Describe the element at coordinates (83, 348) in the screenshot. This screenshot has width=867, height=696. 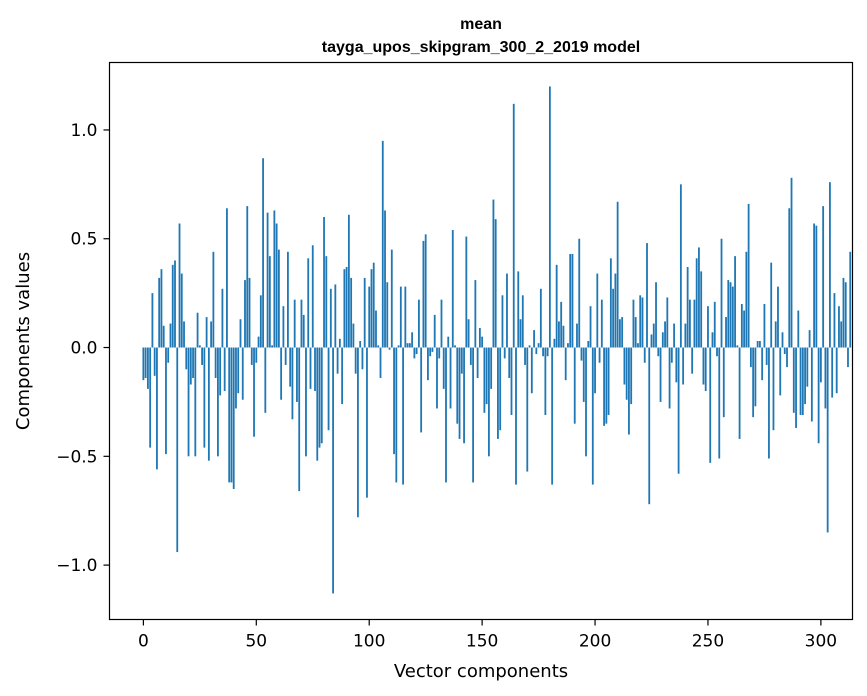
I see `y-axis-ticks: −1.0 −0.5 0.0 0.5 1.0` at that location.